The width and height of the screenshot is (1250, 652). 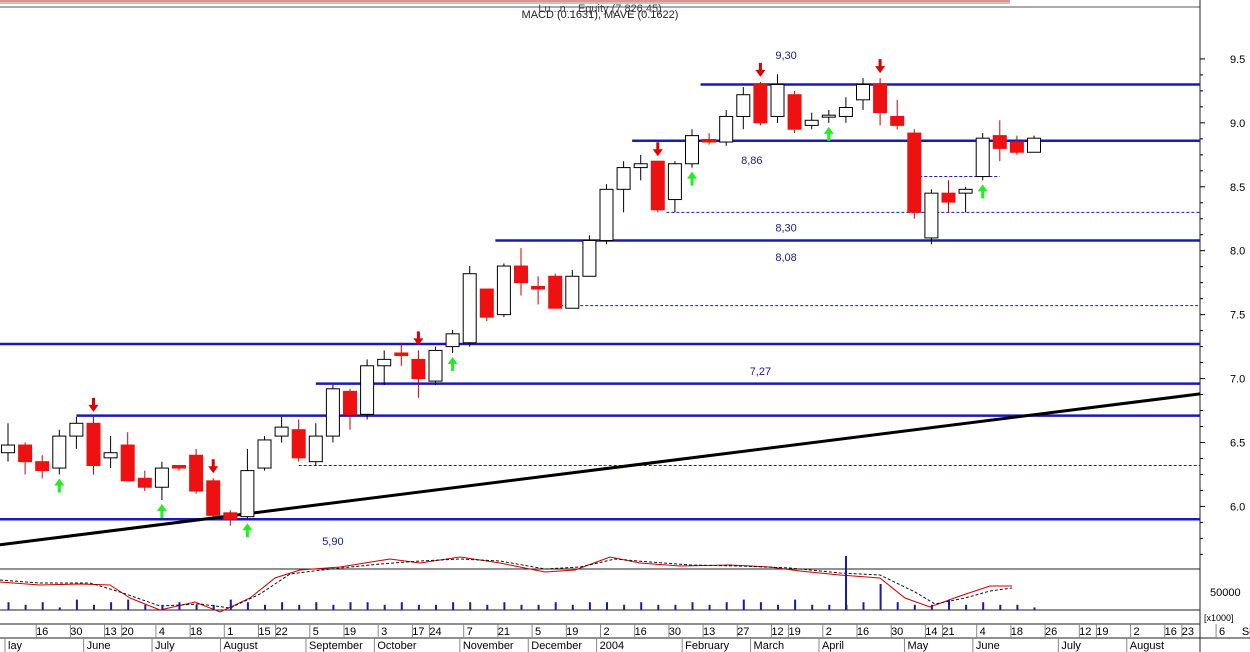 What do you see at coordinates (600, 9) in the screenshot?
I see `header-line-1: Lu...n... Equity (7 826,45)` at bounding box center [600, 9].